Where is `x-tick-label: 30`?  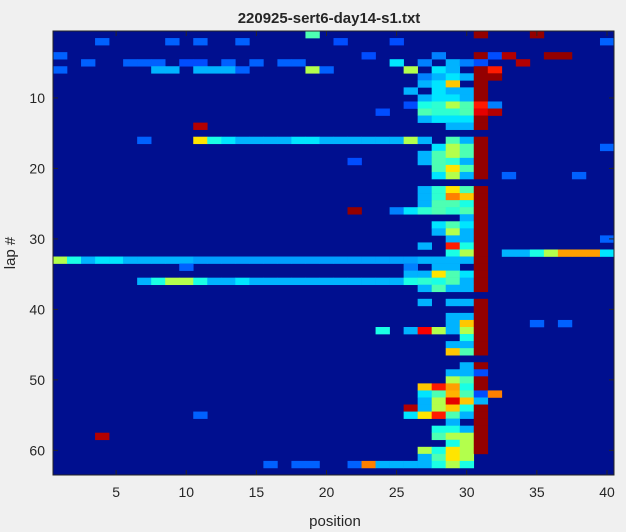
x-tick-label: 30 is located at coordinates (467, 492).